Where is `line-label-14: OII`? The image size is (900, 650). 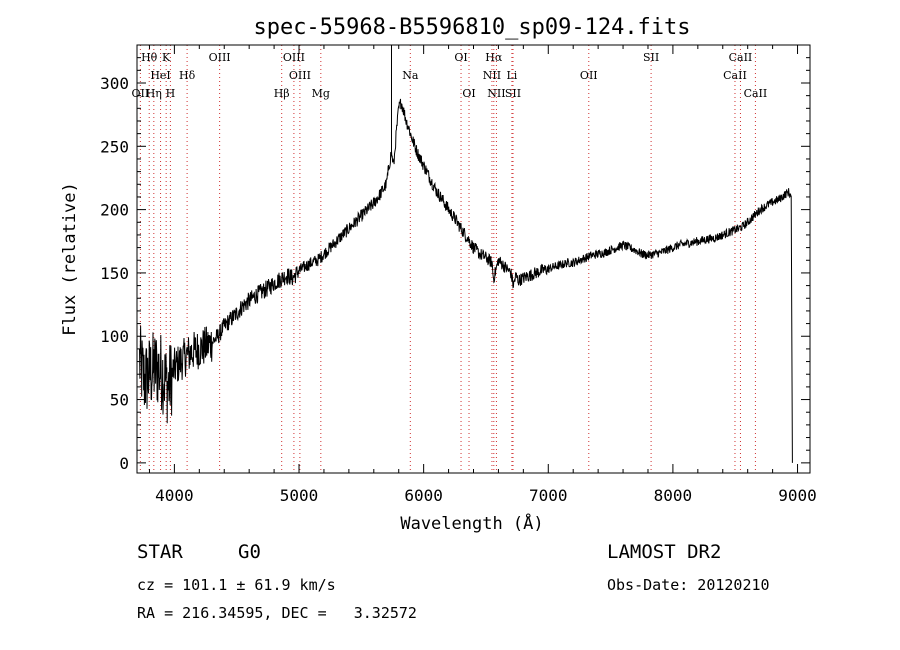 line-label-14: OII is located at coordinates (589, 75).